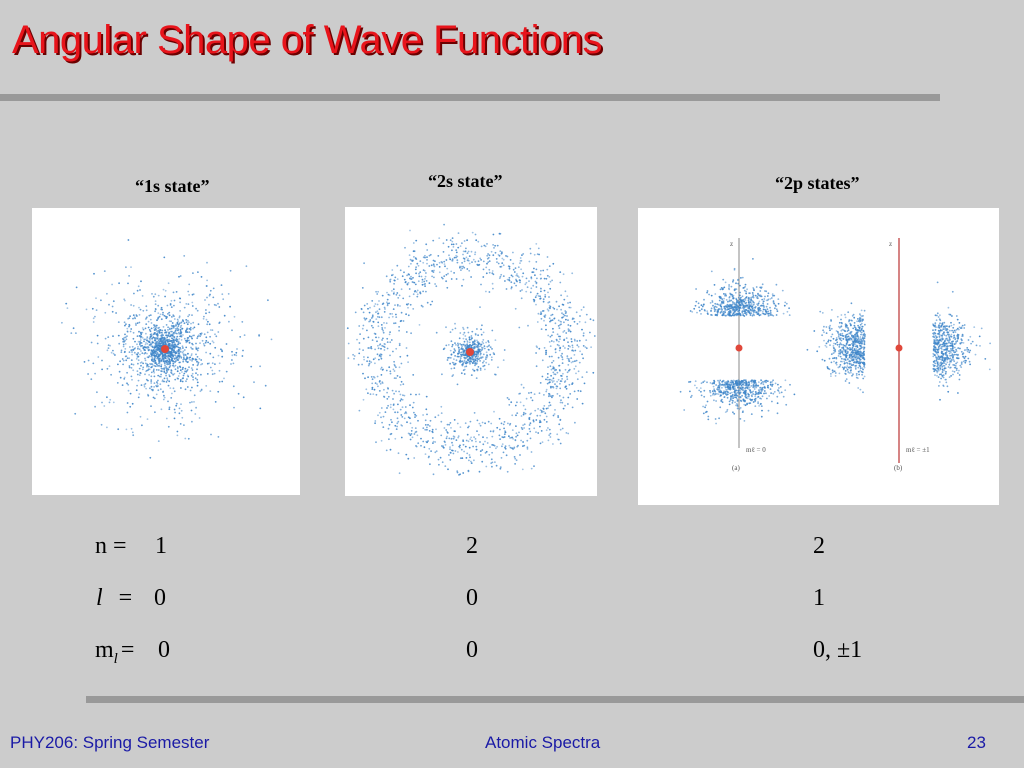 The width and height of the screenshot is (1024, 768). I want to click on orbital-2s-image, so click(471, 351).